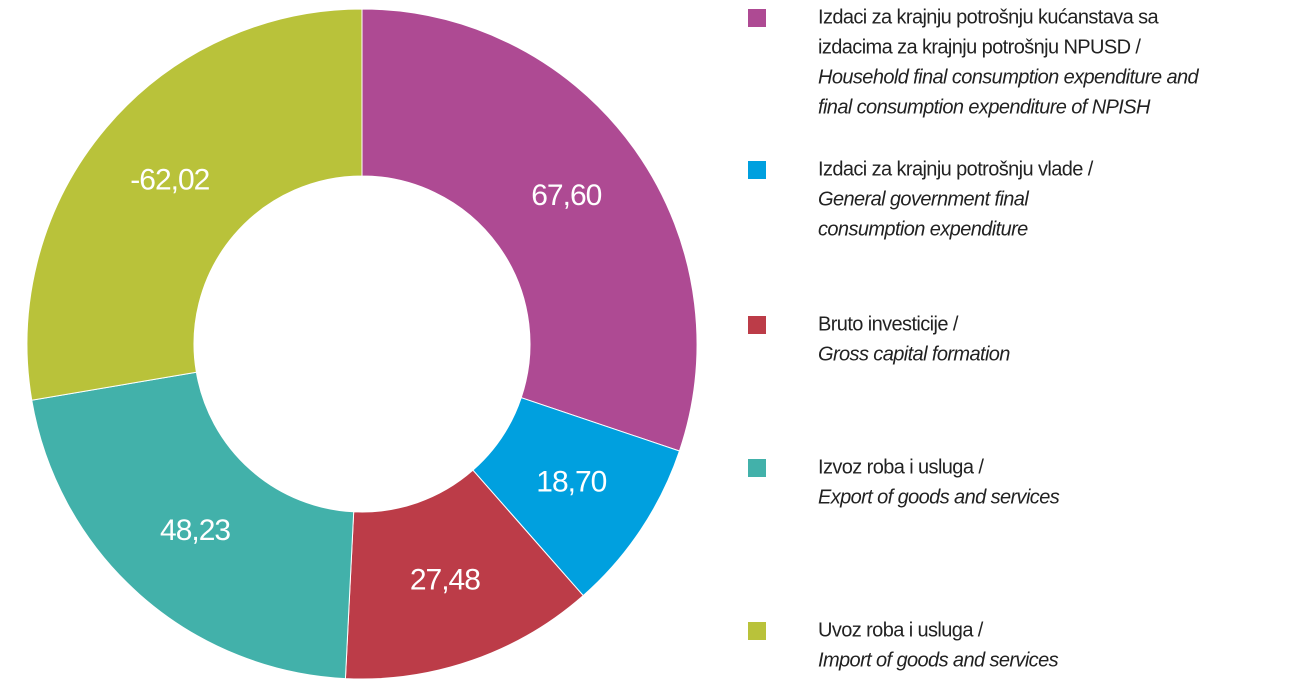 This screenshot has height=687, width=1300. I want to click on legend-label: Izvoz roba i usluga /, so click(901, 467).